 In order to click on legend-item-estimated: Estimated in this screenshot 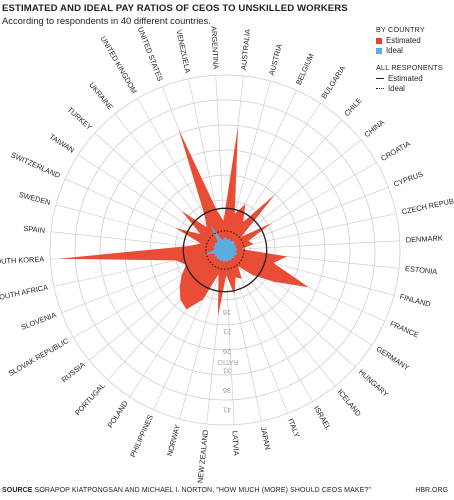, I will do `click(414, 40)`.